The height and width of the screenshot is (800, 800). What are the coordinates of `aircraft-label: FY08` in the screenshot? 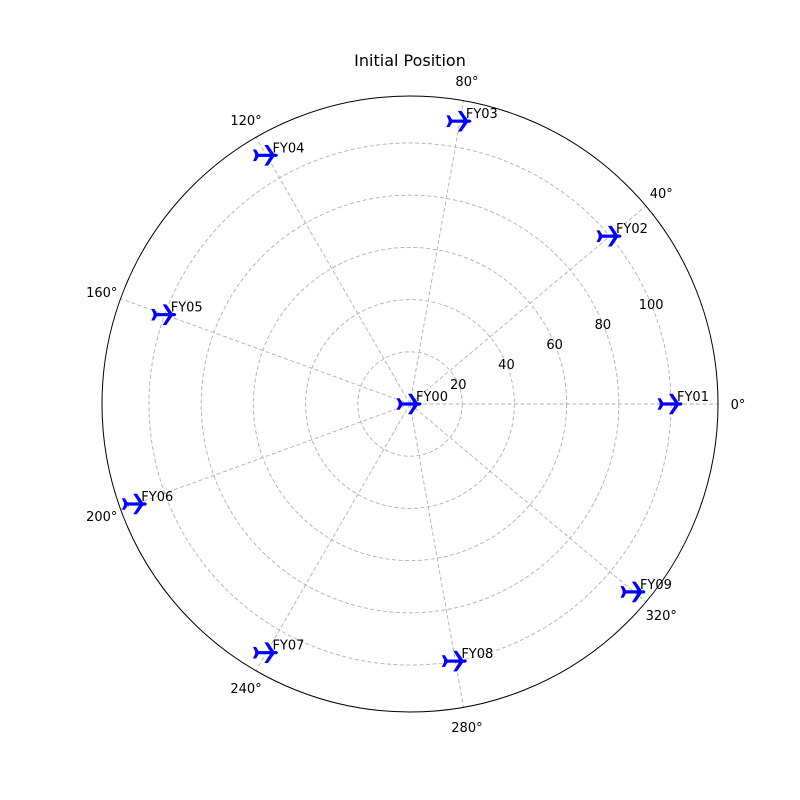 It's located at (477, 654).